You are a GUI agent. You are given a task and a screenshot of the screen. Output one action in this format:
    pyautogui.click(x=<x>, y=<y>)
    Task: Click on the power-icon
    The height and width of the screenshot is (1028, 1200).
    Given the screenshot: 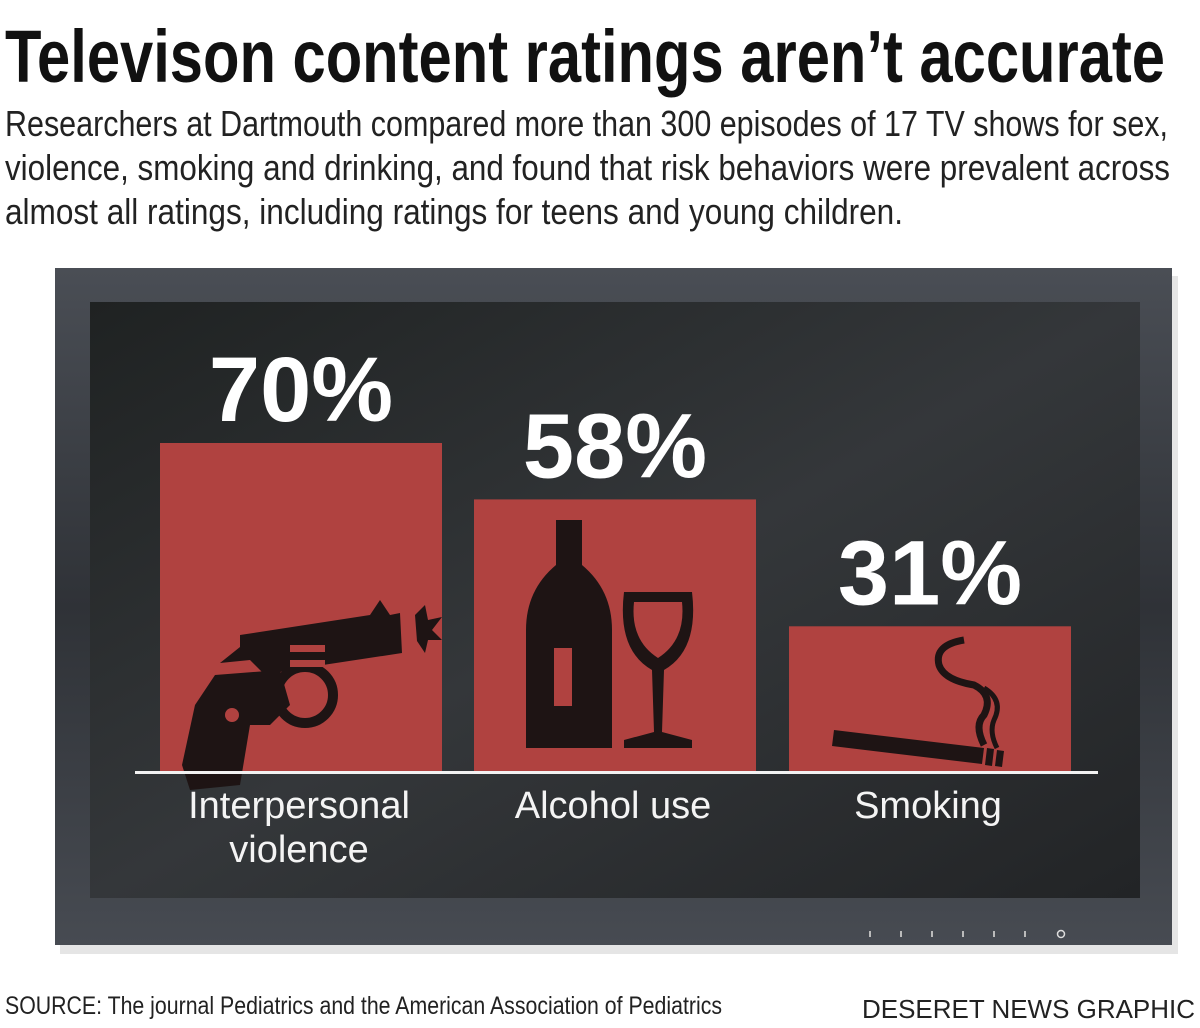 What is the action you would take?
    pyautogui.click(x=1061, y=934)
    